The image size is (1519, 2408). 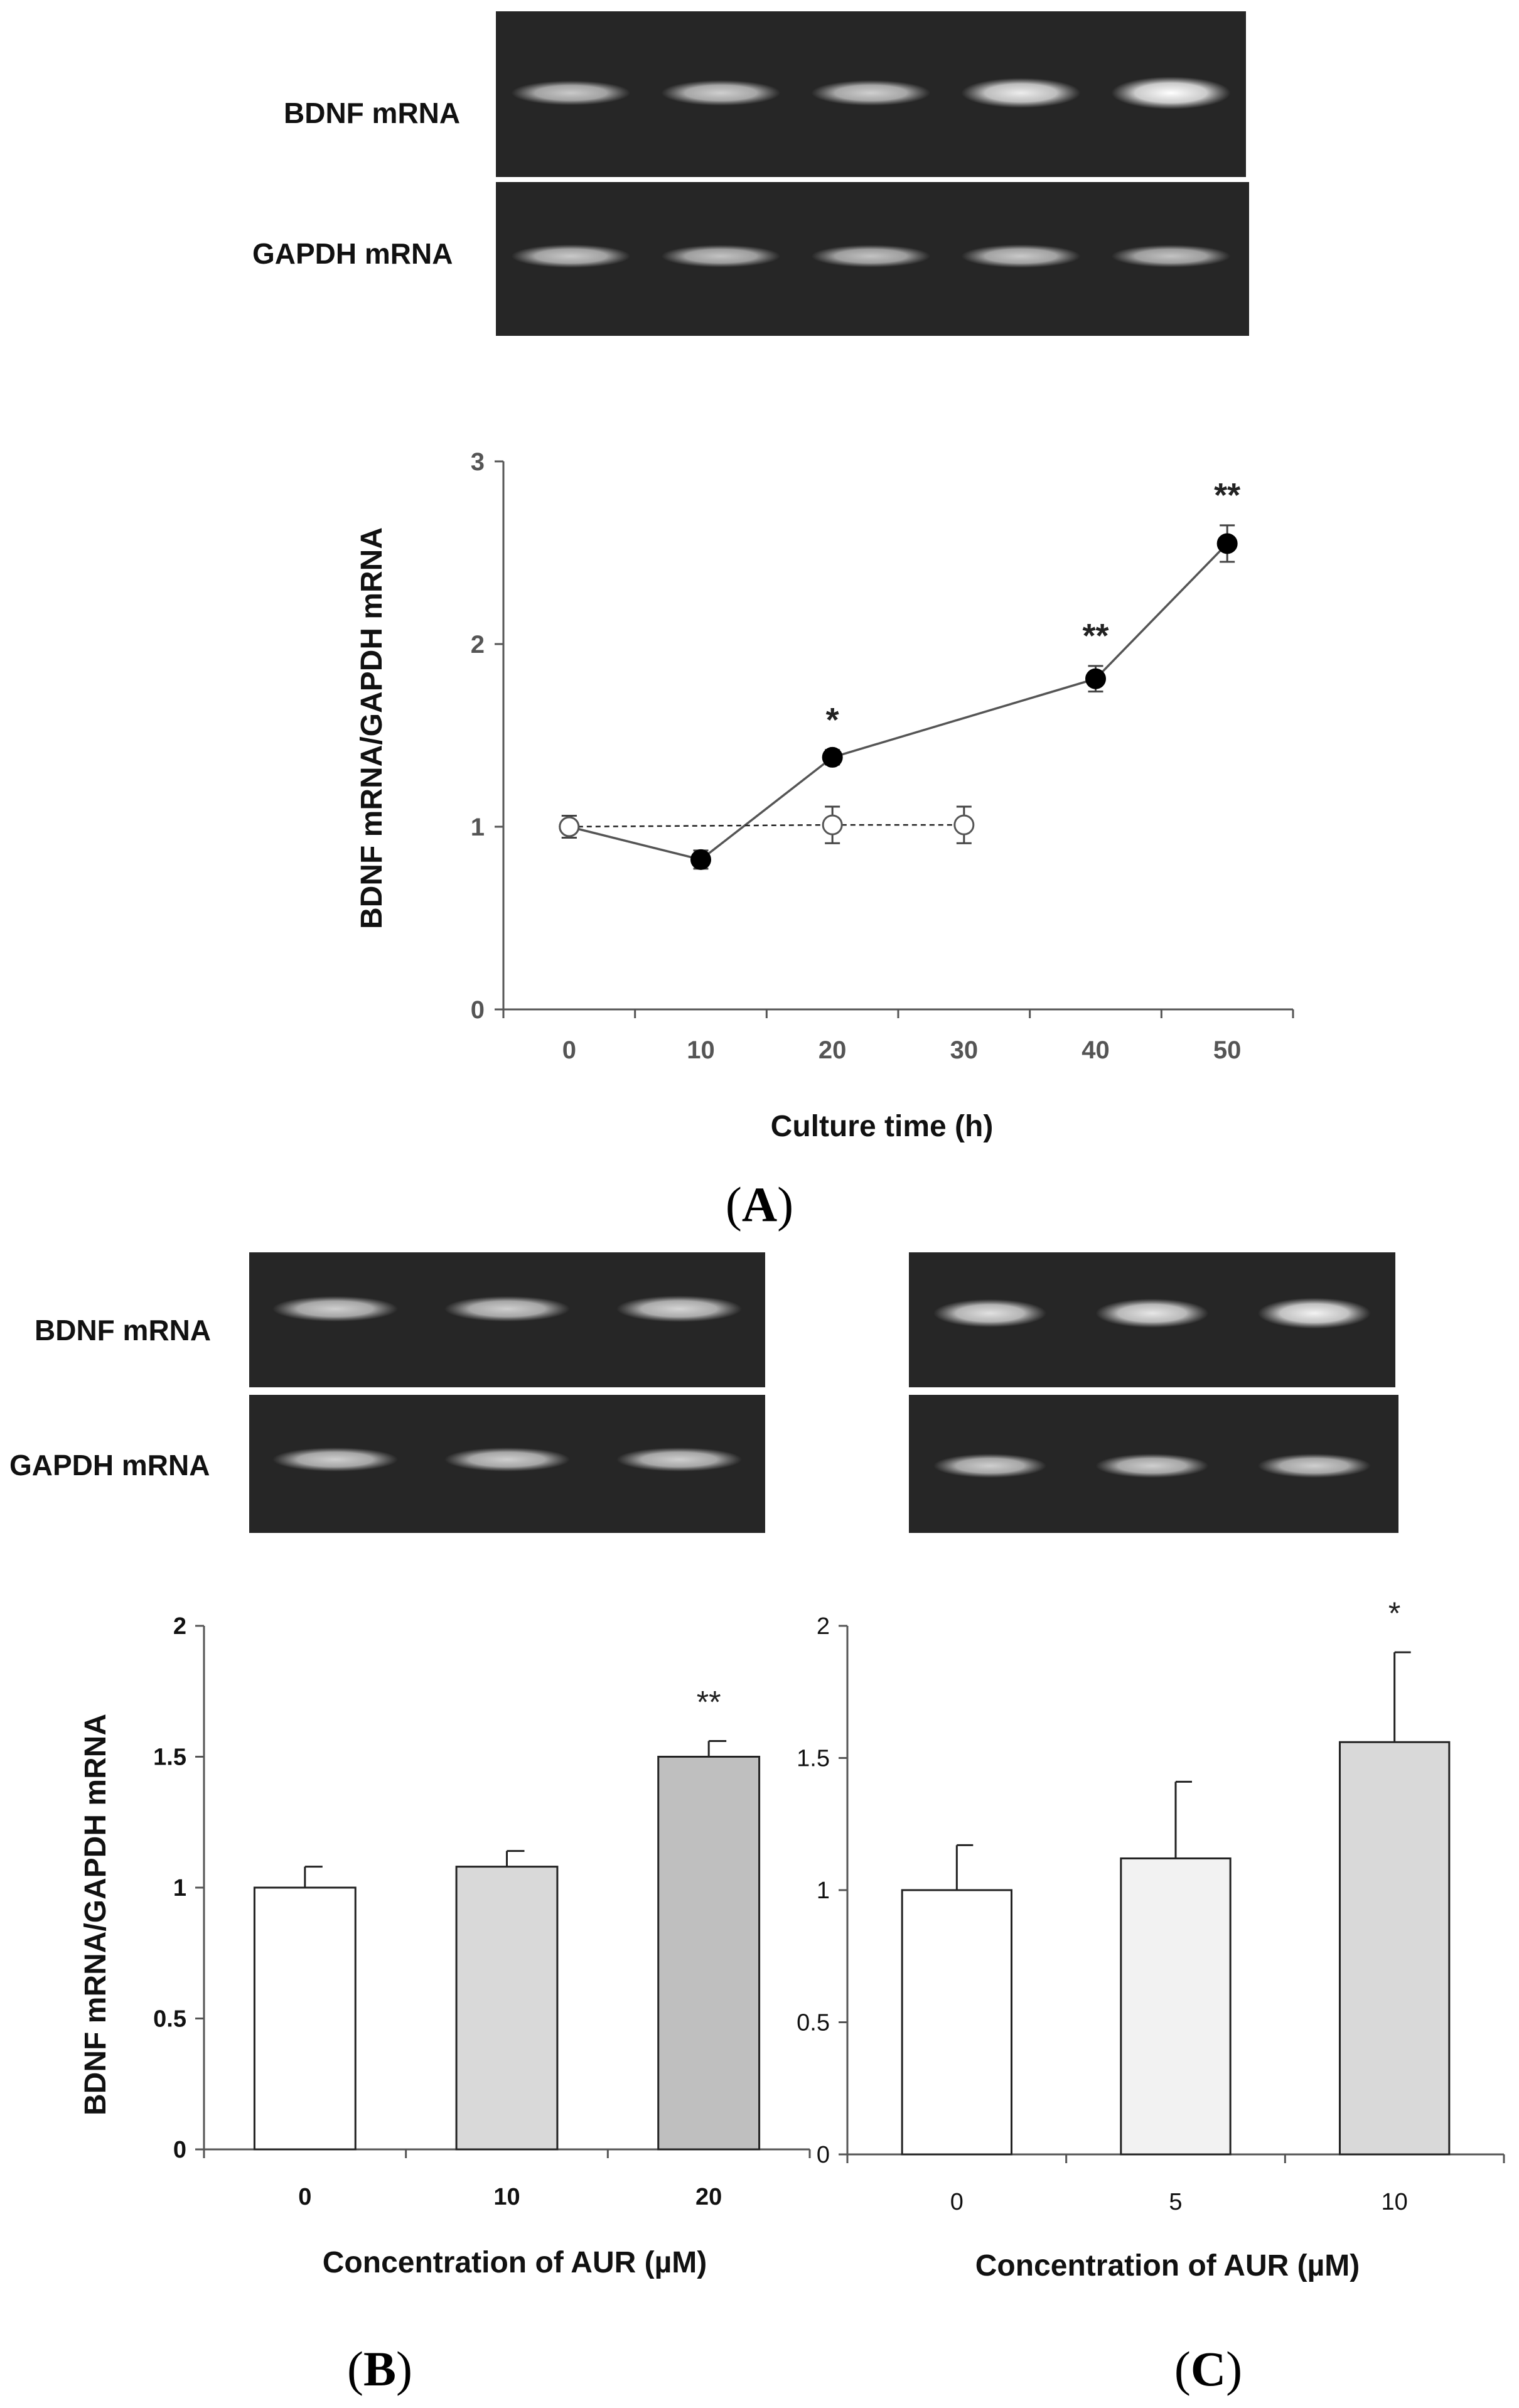 I want to click on chart-c-x-tick-label: 0, so click(x=956, y=2202).